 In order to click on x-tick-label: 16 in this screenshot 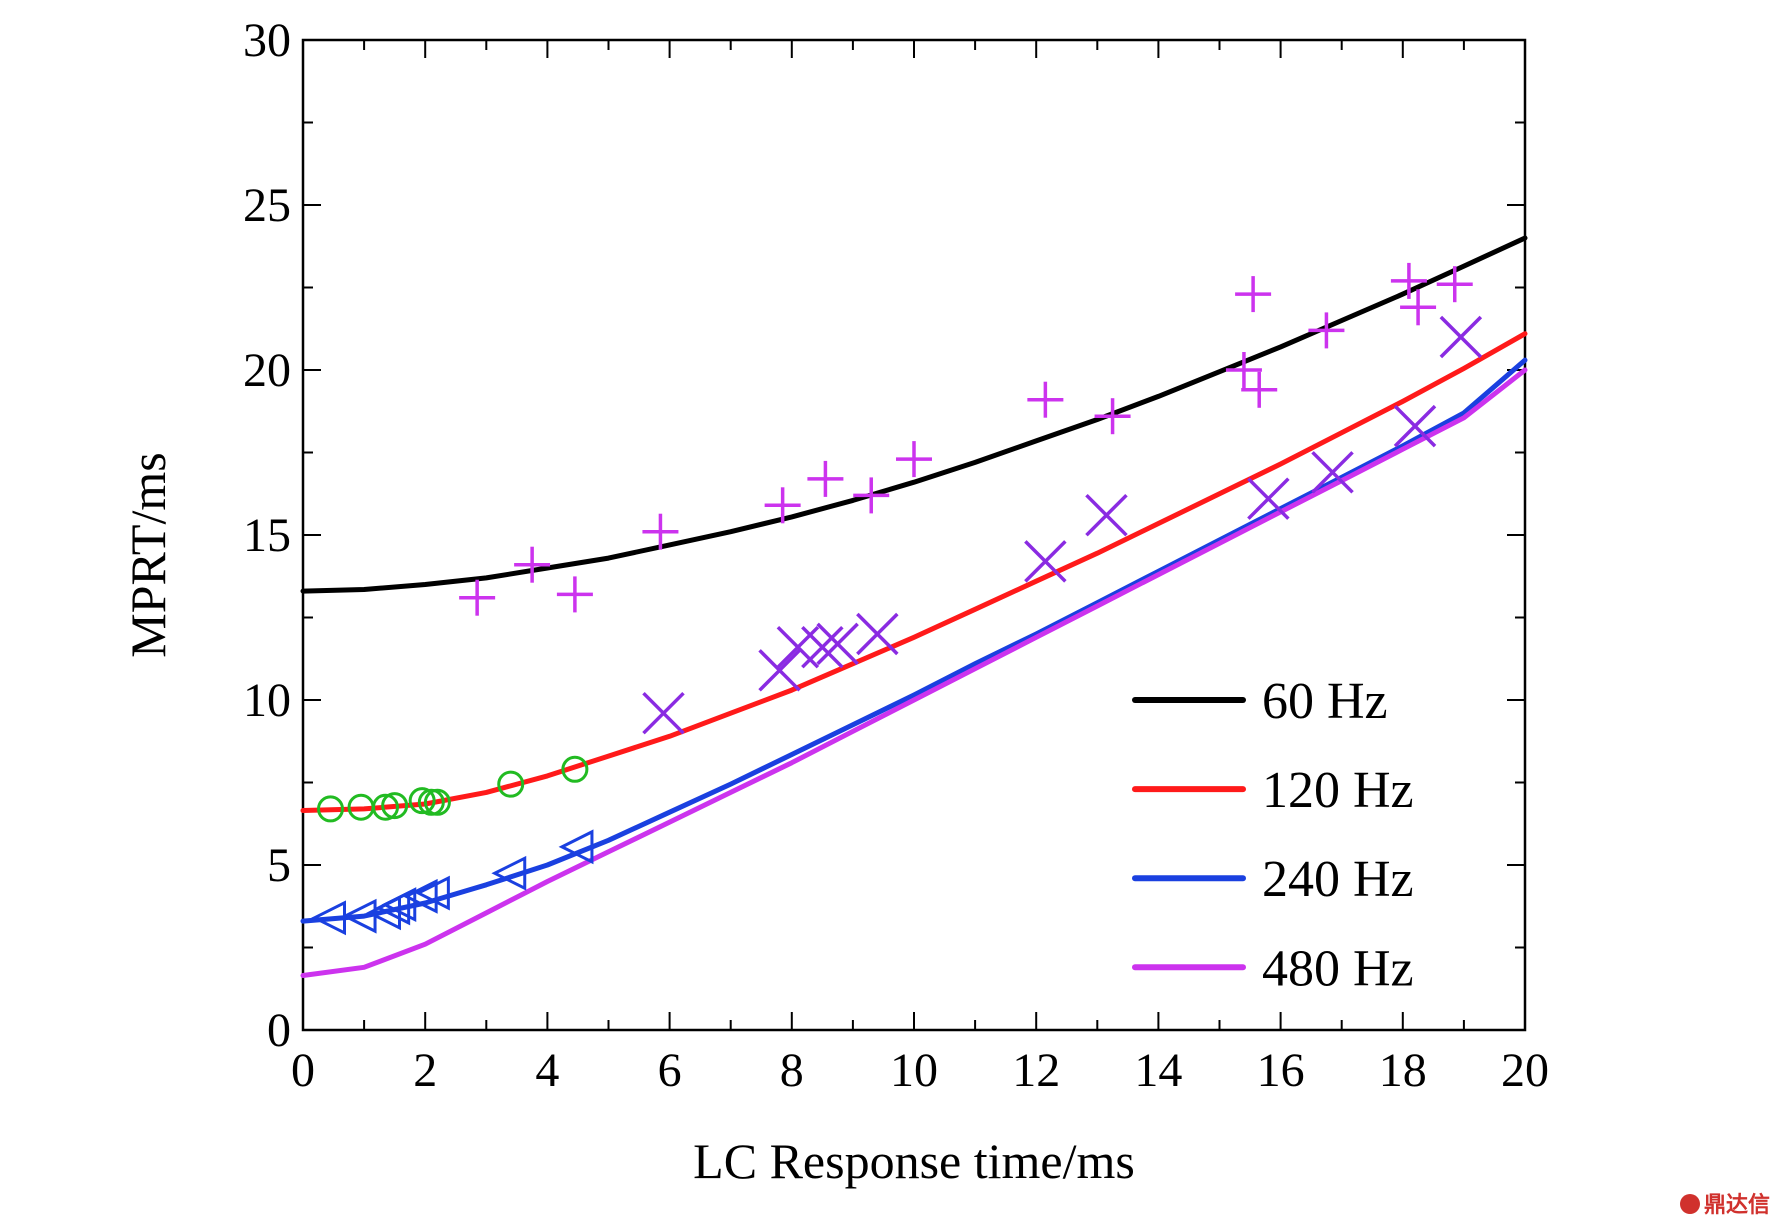, I will do `click(1281, 1070)`.